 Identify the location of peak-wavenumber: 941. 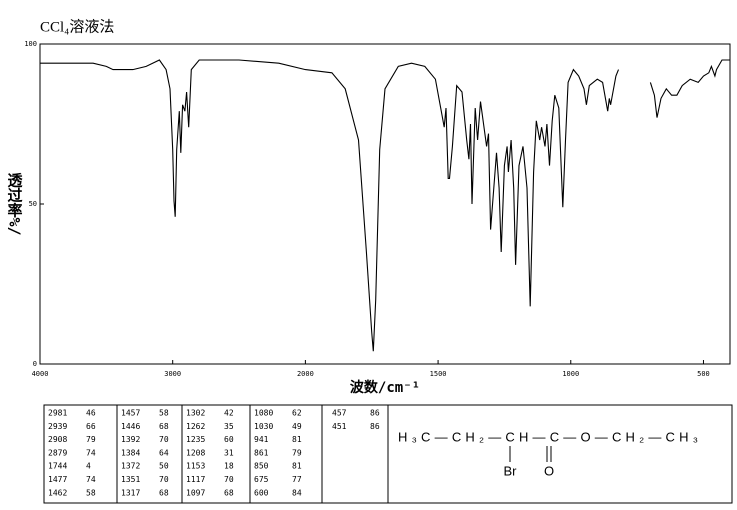
(261, 439).